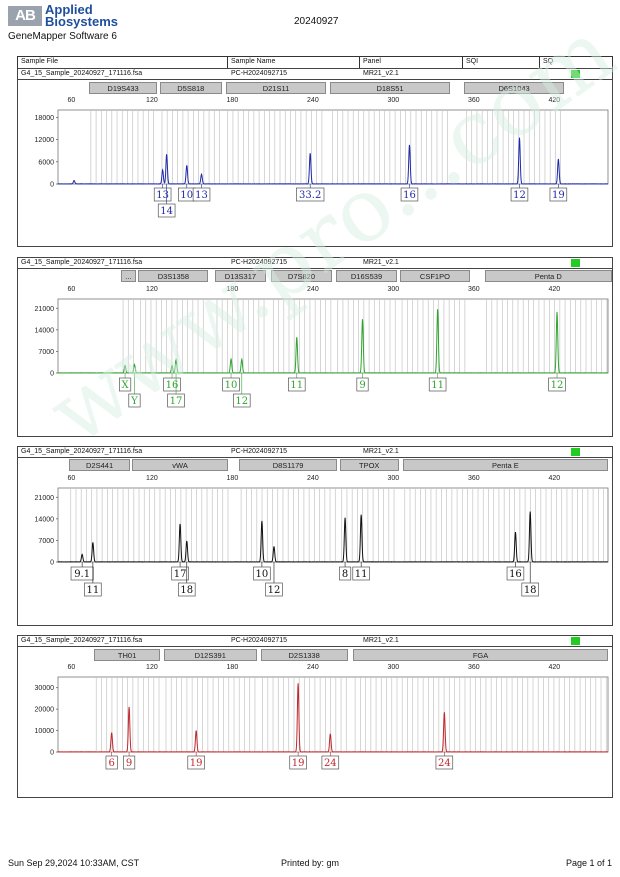 The width and height of the screenshot is (620, 877). Describe the element at coordinates (45, 498) in the screenshot. I see `y-tick-label: 21000` at that location.